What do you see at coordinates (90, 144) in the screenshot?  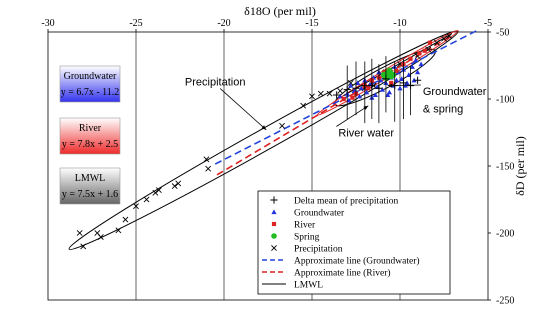 I see `equation-box-equation: y = 7.8x + 2.5` at bounding box center [90, 144].